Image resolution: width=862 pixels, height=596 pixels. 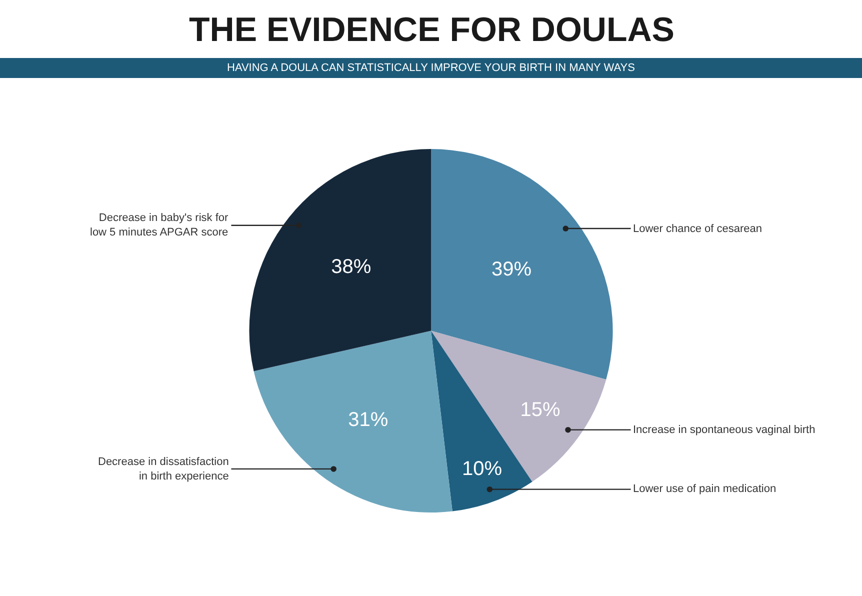 What do you see at coordinates (431, 68) in the screenshot?
I see `chart-subtitle: HAVING A DOULA CAN STATISTICALLY IMPROVE YOUR BIRTH IN MANY WAYS` at bounding box center [431, 68].